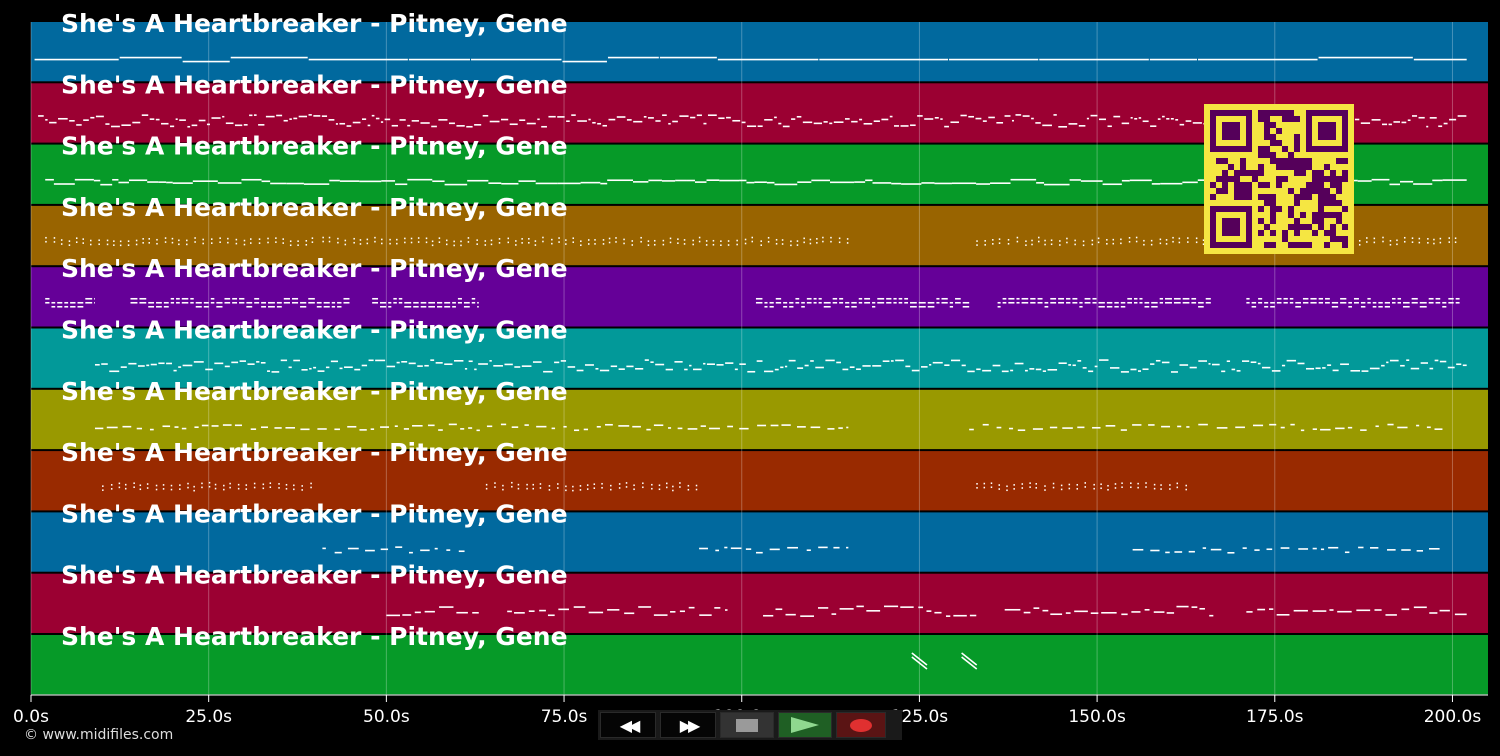 Image resolution: width=1500 pixels, height=756 pixels. I want to click on qr-finder-core, so click(1231, 227).